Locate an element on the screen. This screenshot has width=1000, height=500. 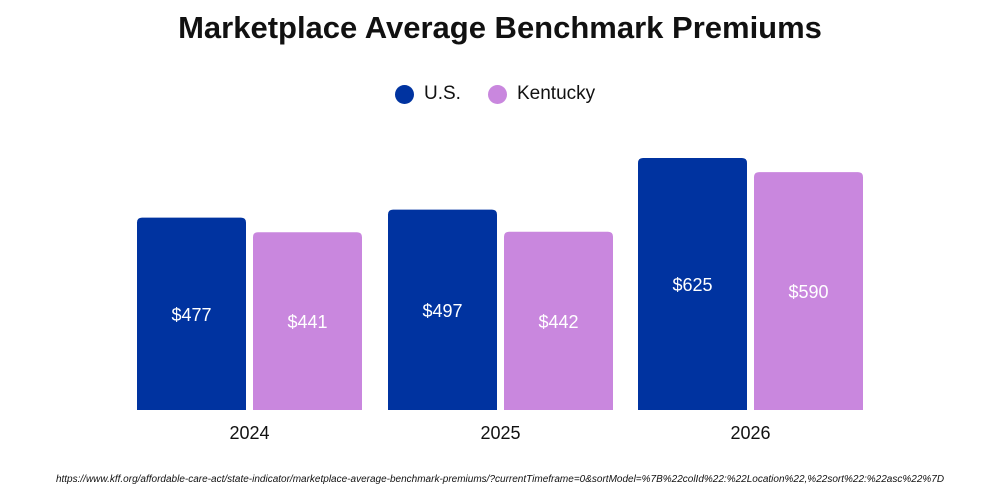
legend-label-us: U.S. is located at coordinates (442, 93).